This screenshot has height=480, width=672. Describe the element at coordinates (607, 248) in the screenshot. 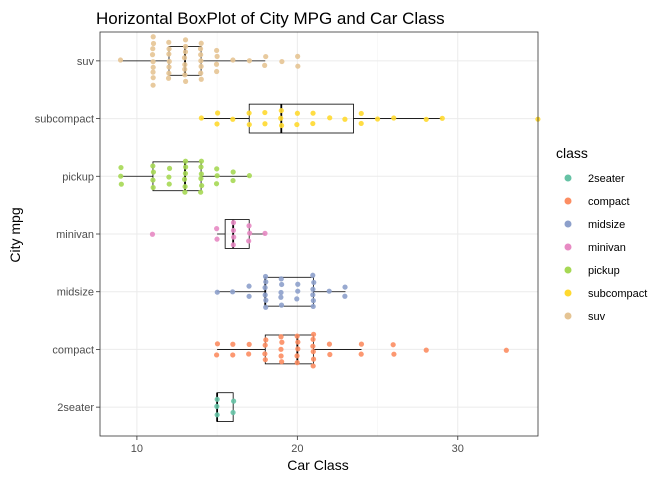

I see `legend-label-minivan: minivan` at that location.